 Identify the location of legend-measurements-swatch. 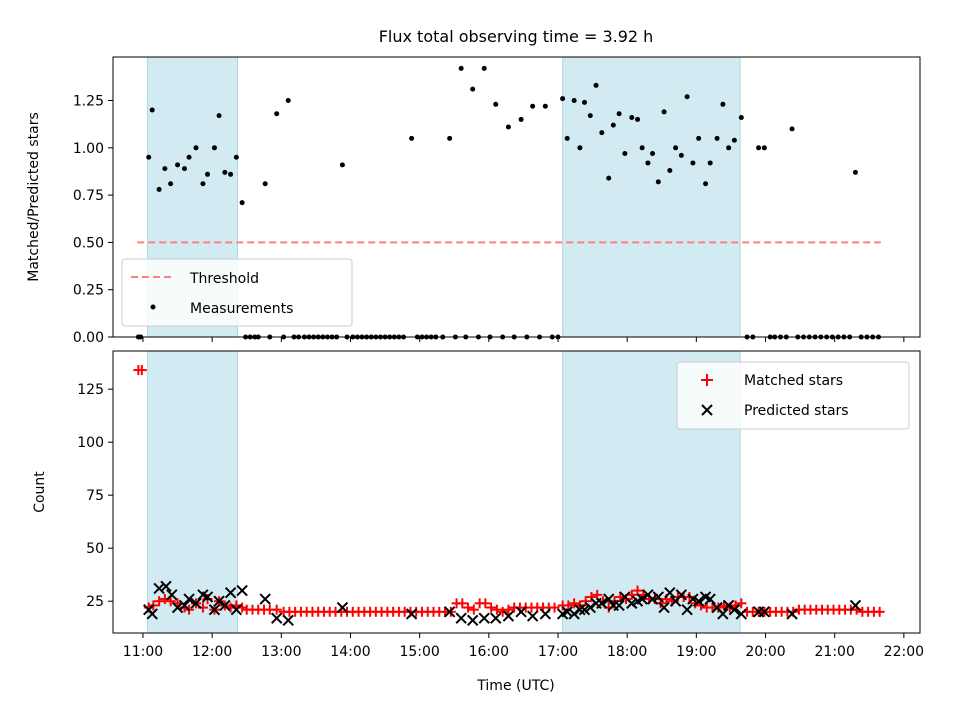
(153, 307).